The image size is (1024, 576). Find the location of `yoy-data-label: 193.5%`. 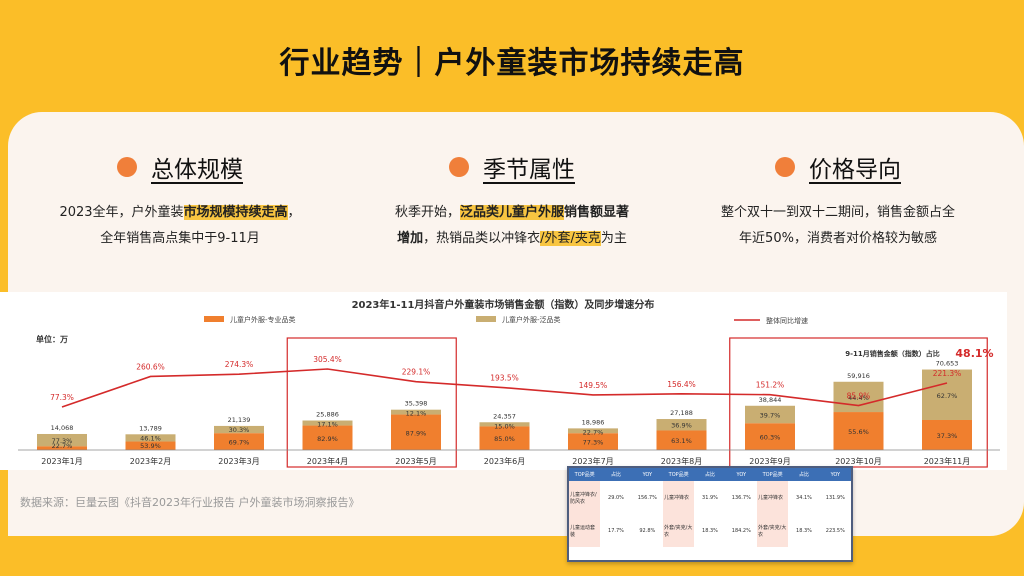

yoy-data-label: 193.5% is located at coordinates (504, 378).